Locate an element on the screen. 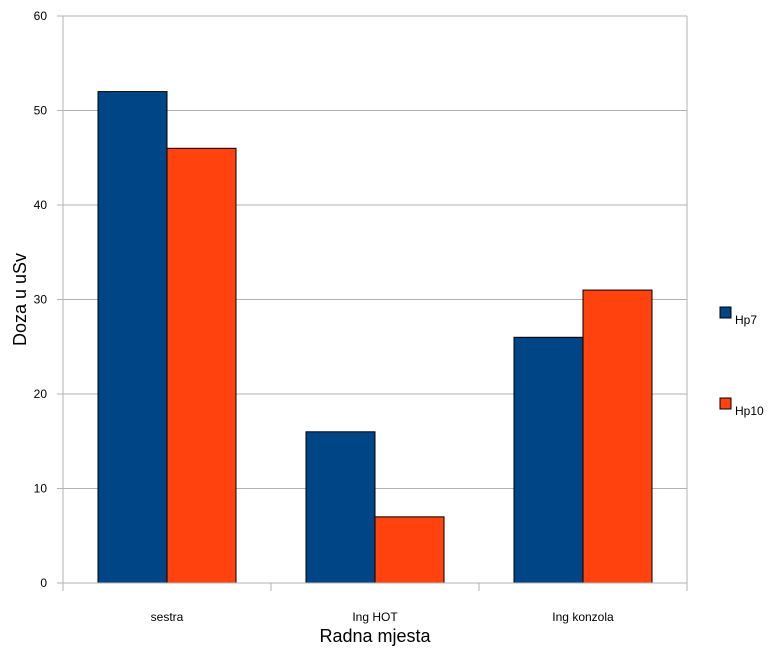 Image resolution: width=772 pixels, height=652 pixels. y-tick-label-40: 40 is located at coordinates (41, 205).